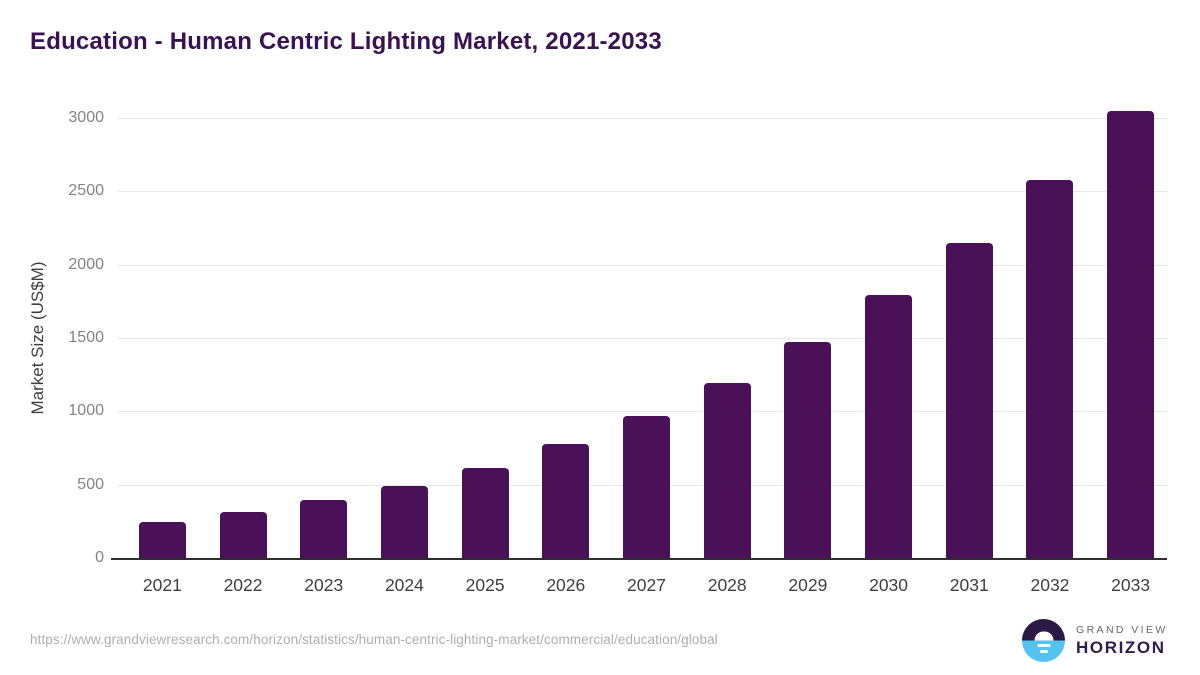 Image resolution: width=1200 pixels, height=675 pixels. I want to click on x-tick-label-2021: 2021, so click(162, 585).